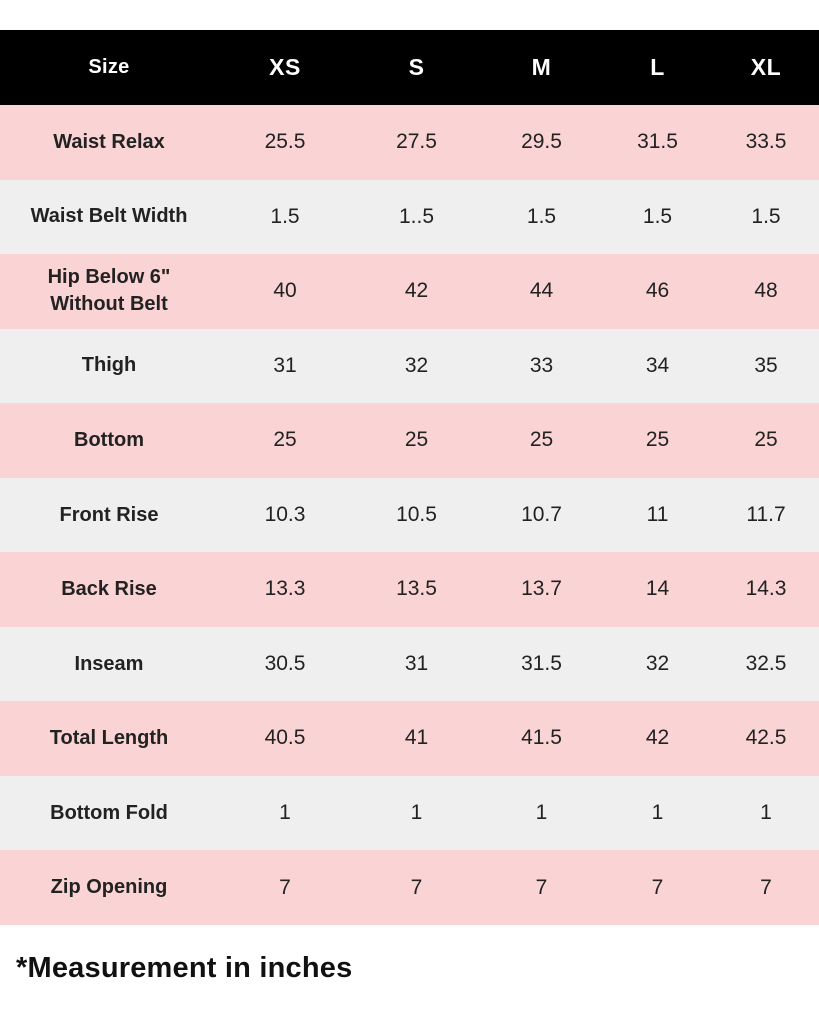  I want to click on column-header-m: M, so click(541, 66).